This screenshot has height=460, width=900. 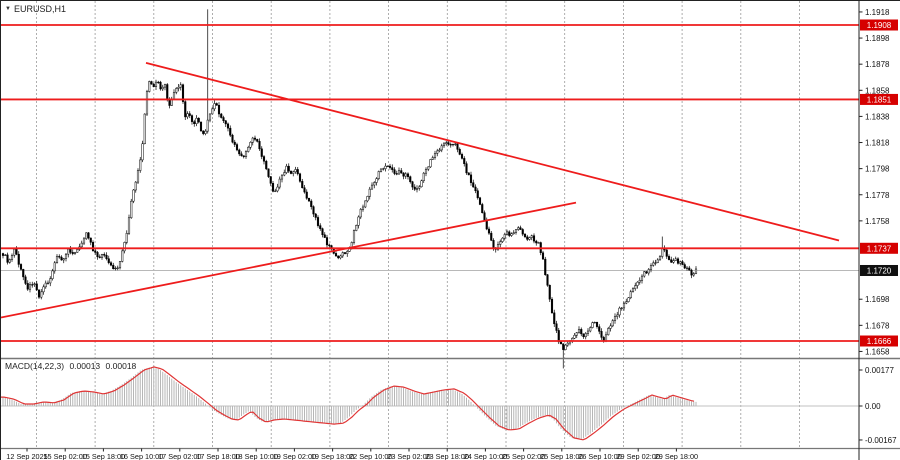 What do you see at coordinates (39, 9) in the screenshot?
I see `symbol-timeframe-text: EURUSD,H1` at bounding box center [39, 9].